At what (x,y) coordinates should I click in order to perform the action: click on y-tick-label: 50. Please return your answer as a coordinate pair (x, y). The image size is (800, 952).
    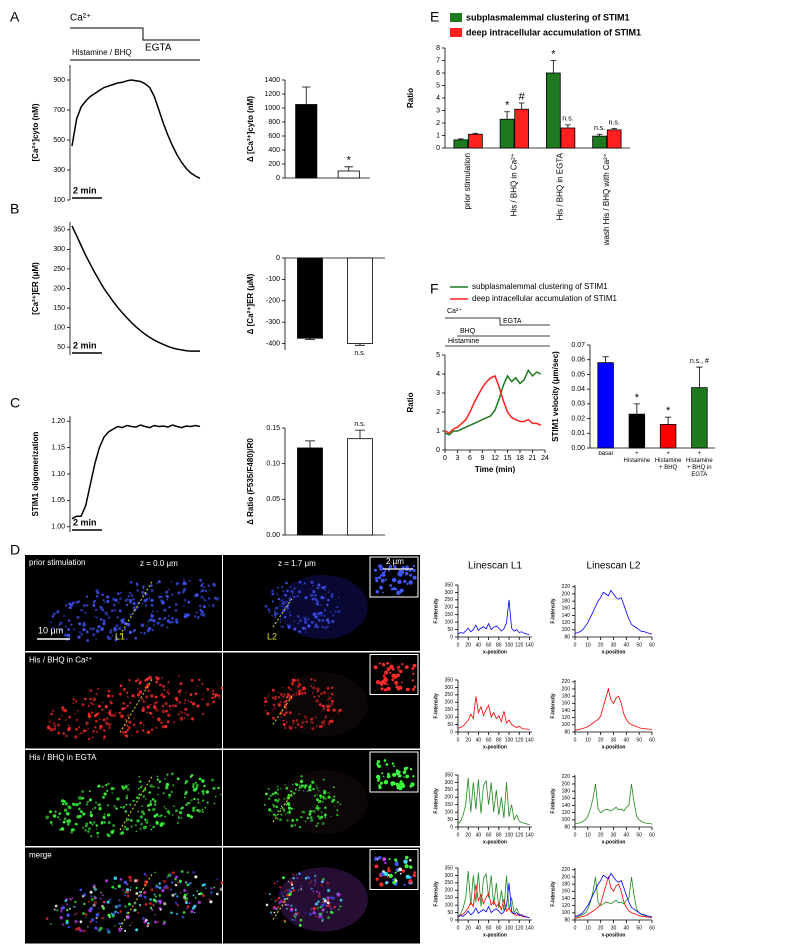
    Looking at the image, I should click on (450, 820).